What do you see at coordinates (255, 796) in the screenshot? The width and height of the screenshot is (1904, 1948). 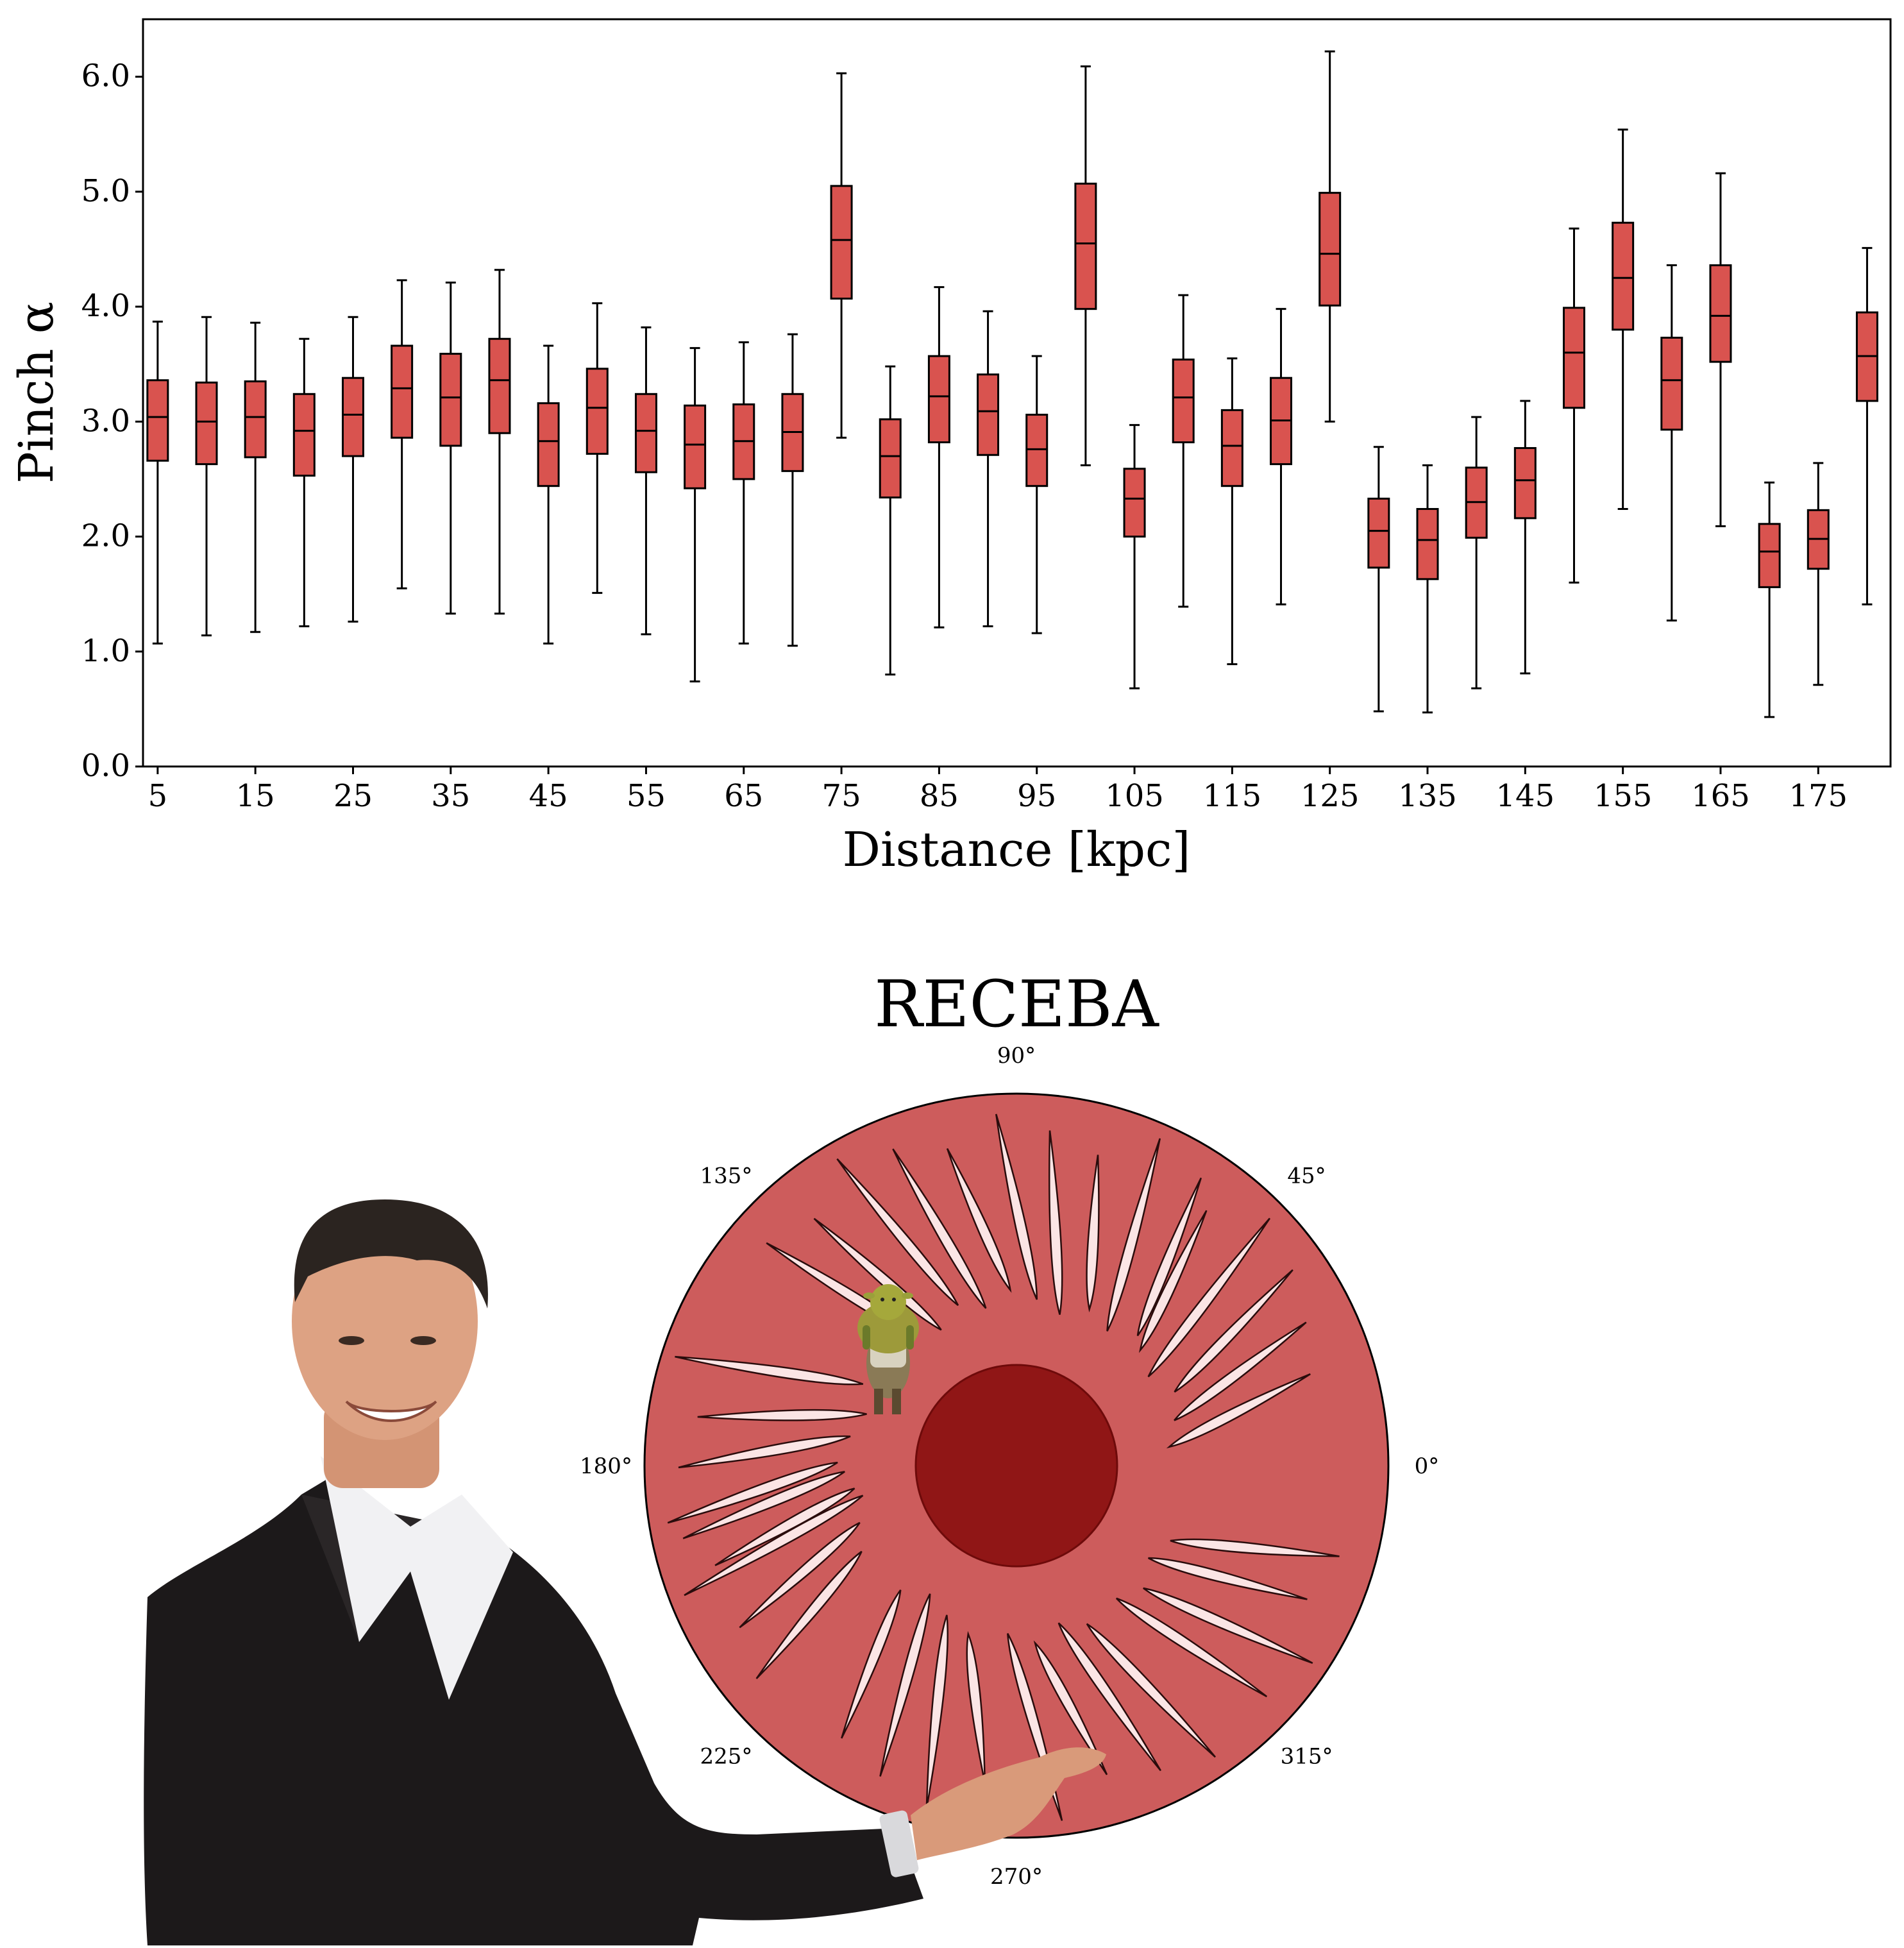 I see `x-tick-label: 15` at bounding box center [255, 796].